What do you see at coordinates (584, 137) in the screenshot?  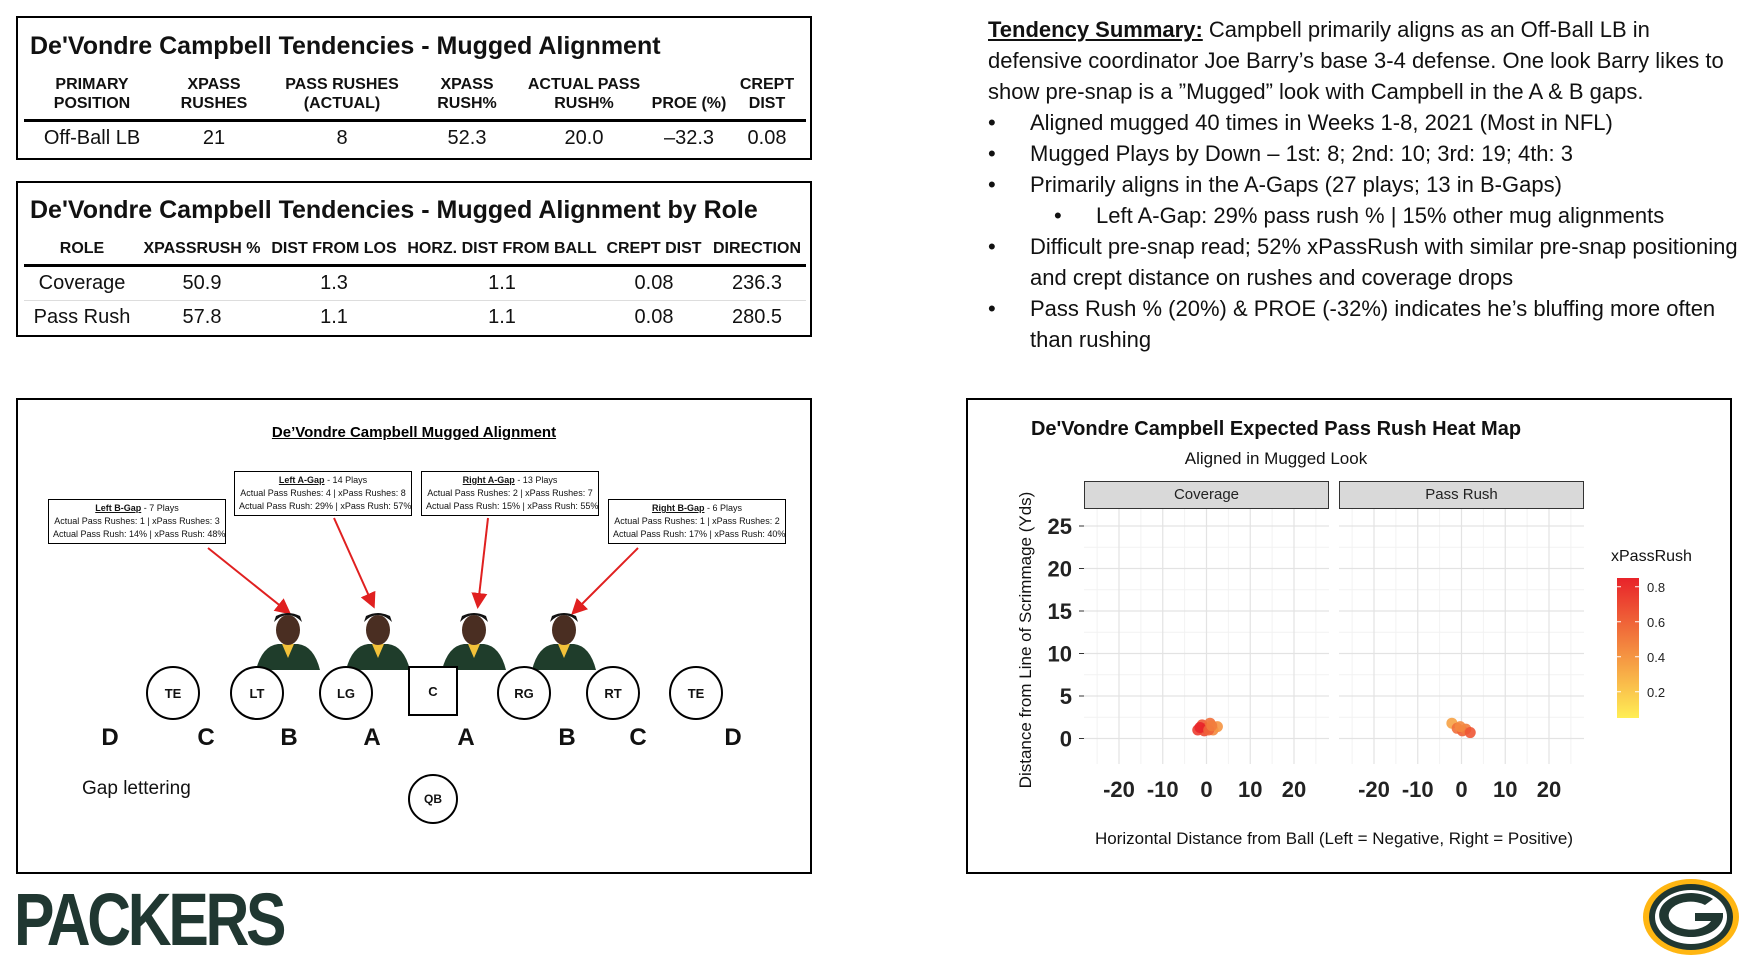 I see `table-cell: 20.0` at bounding box center [584, 137].